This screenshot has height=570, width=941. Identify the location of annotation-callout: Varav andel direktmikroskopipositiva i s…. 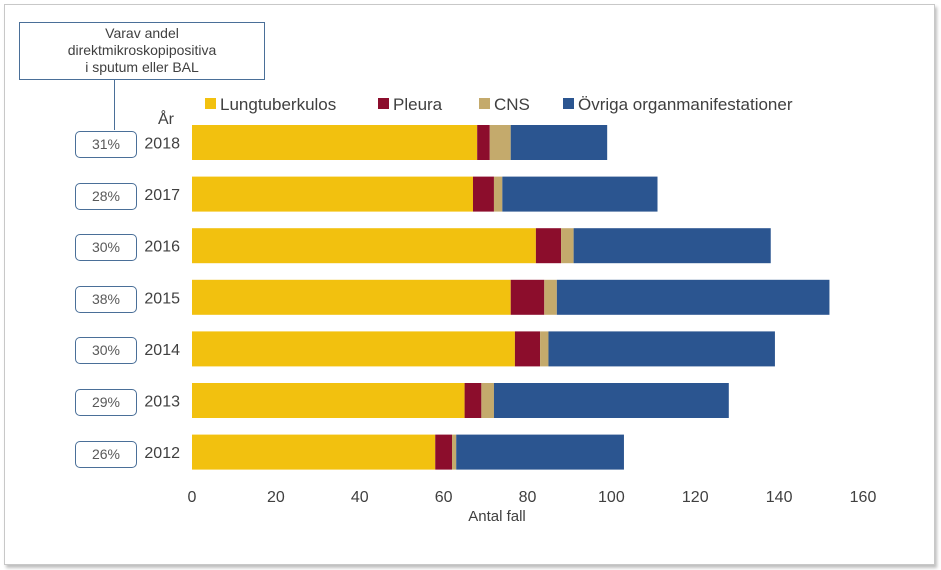
(142, 51).